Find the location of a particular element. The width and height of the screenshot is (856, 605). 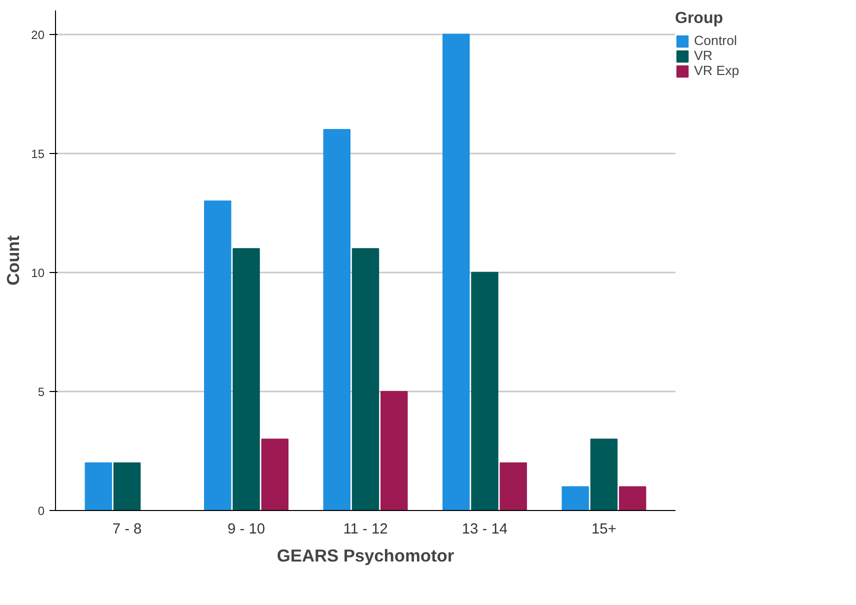

x-tick-label: 7 - 8 is located at coordinates (127, 530).